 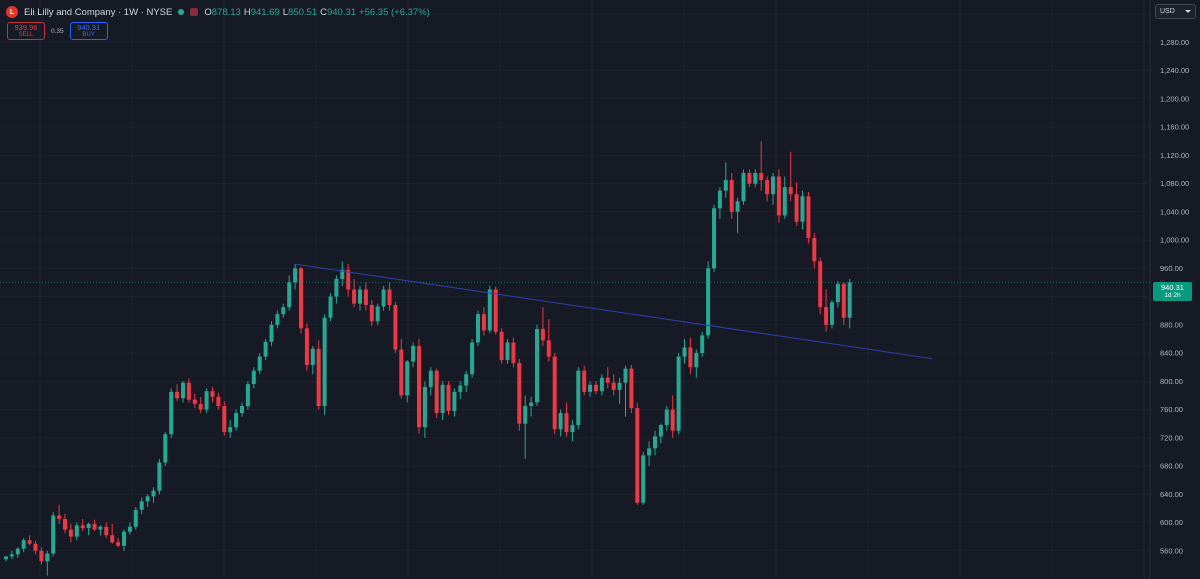 What do you see at coordinates (1171, 268) in the screenshot?
I see `y-tick-label: 960.00` at bounding box center [1171, 268].